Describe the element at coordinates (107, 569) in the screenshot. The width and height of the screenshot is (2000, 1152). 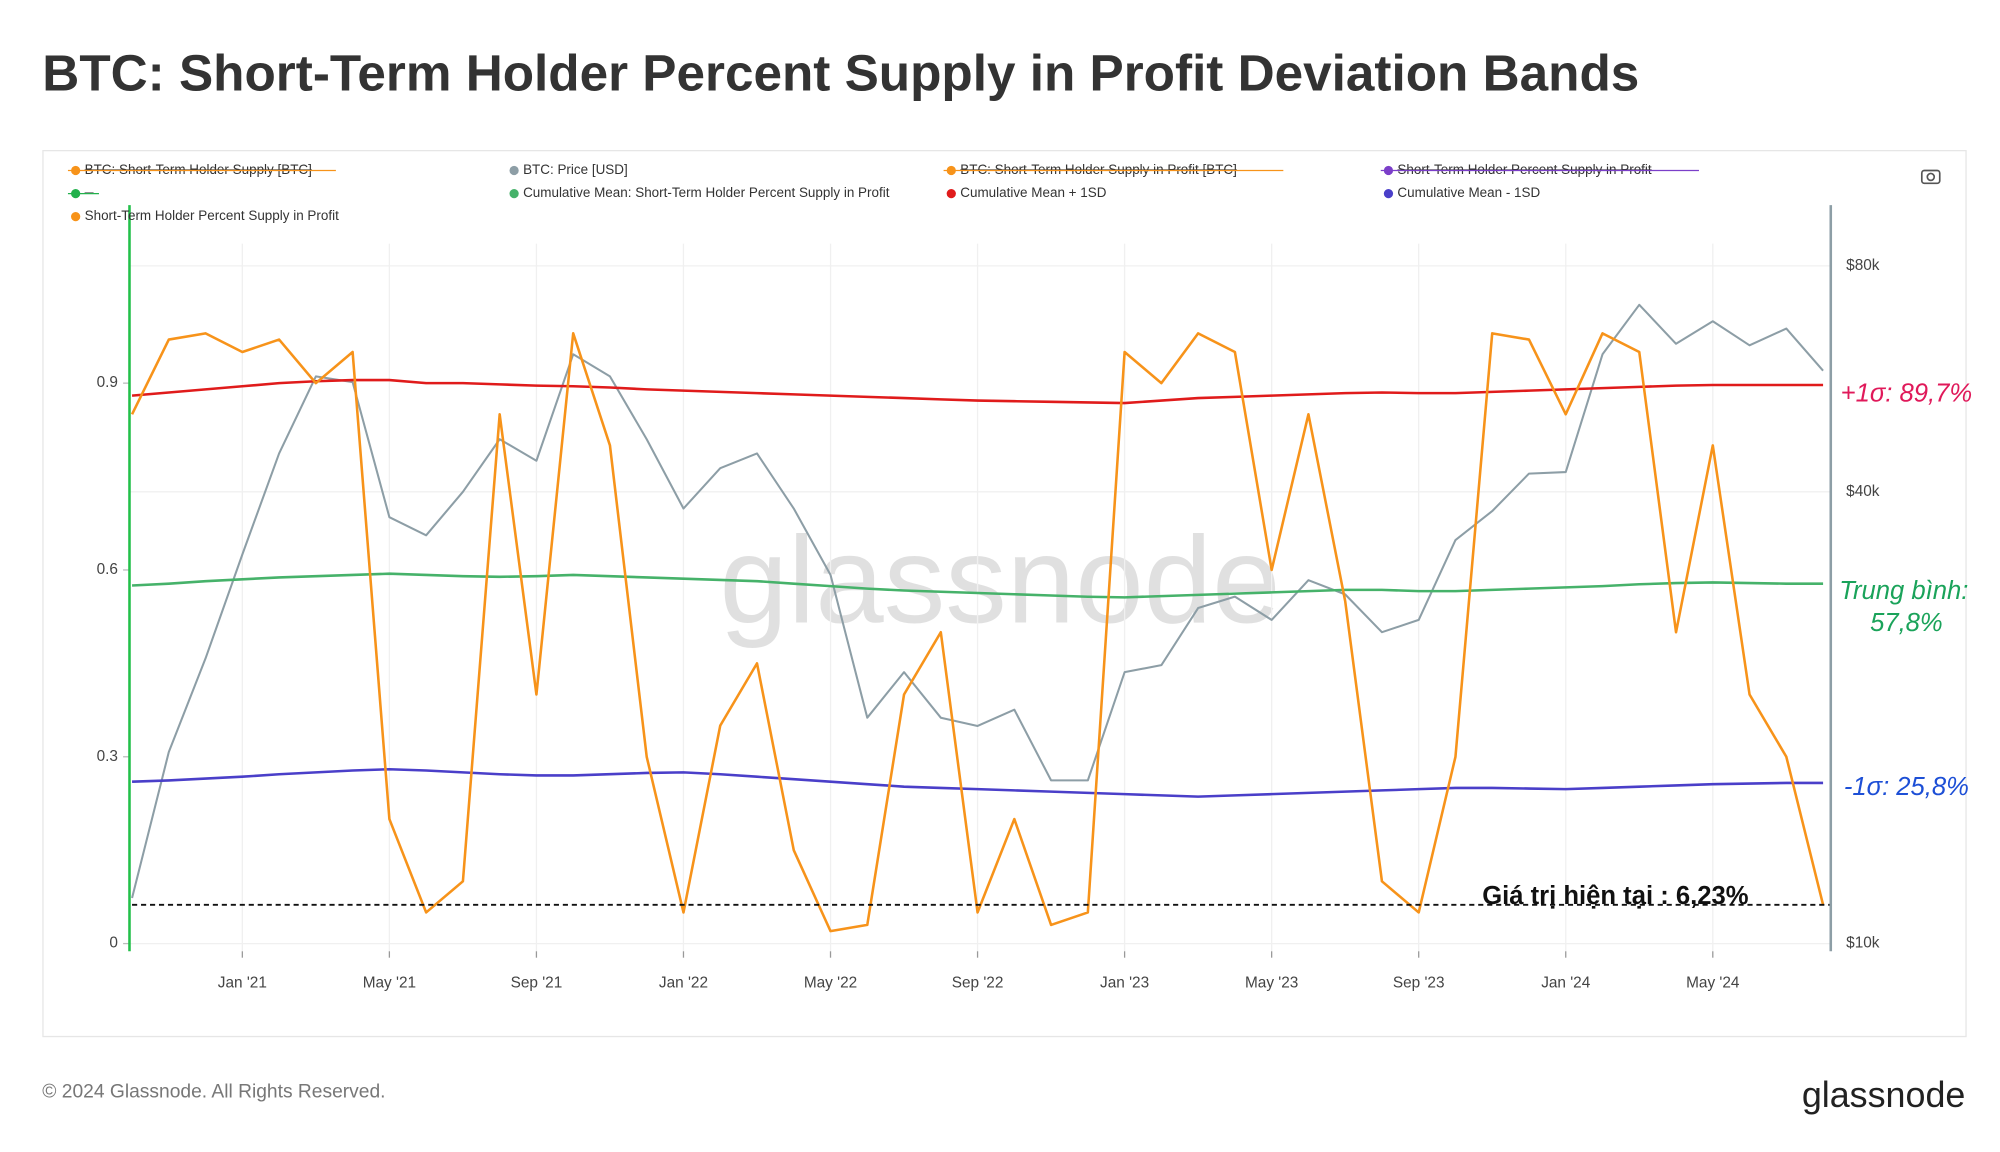
I see `y-tick-label: 0.6` at that location.